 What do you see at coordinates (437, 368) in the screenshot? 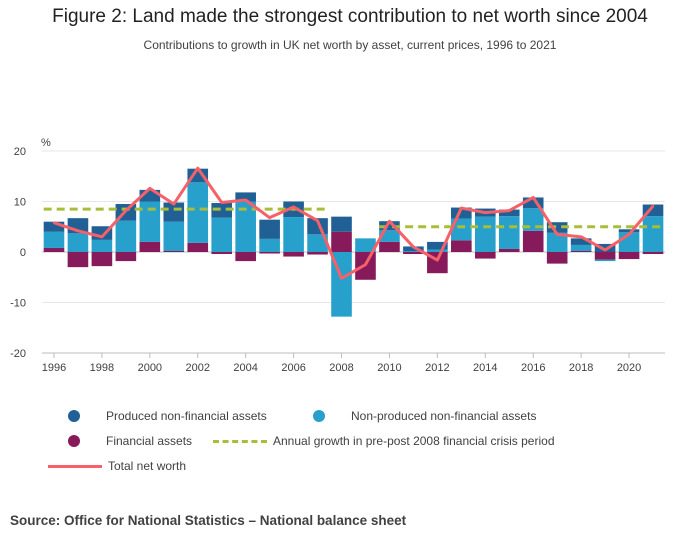
I see `x-tick-label: 2012` at bounding box center [437, 368].